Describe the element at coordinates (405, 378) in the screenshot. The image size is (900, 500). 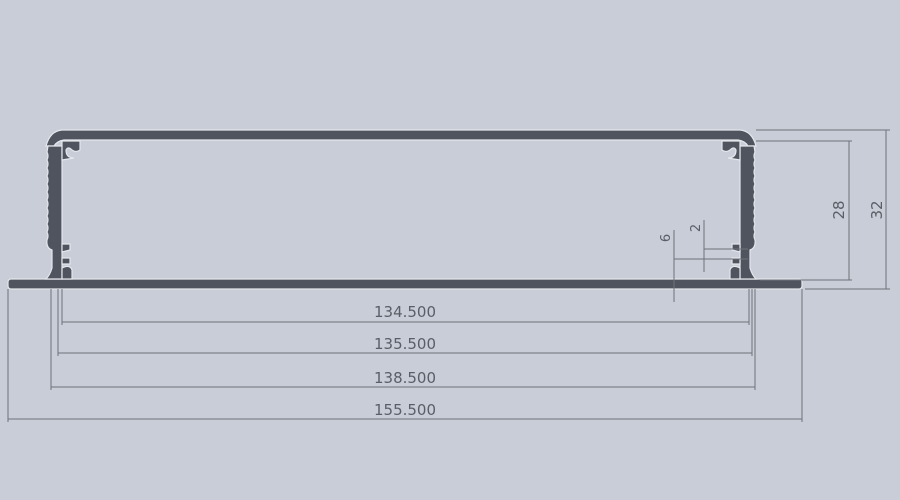
I see `dim-label-138-5: 138.500` at that location.